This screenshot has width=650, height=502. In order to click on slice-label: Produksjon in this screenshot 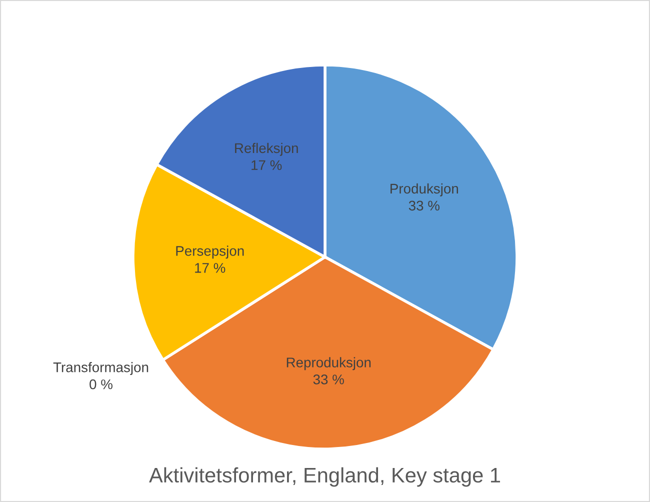, I will do `click(424, 189)`.